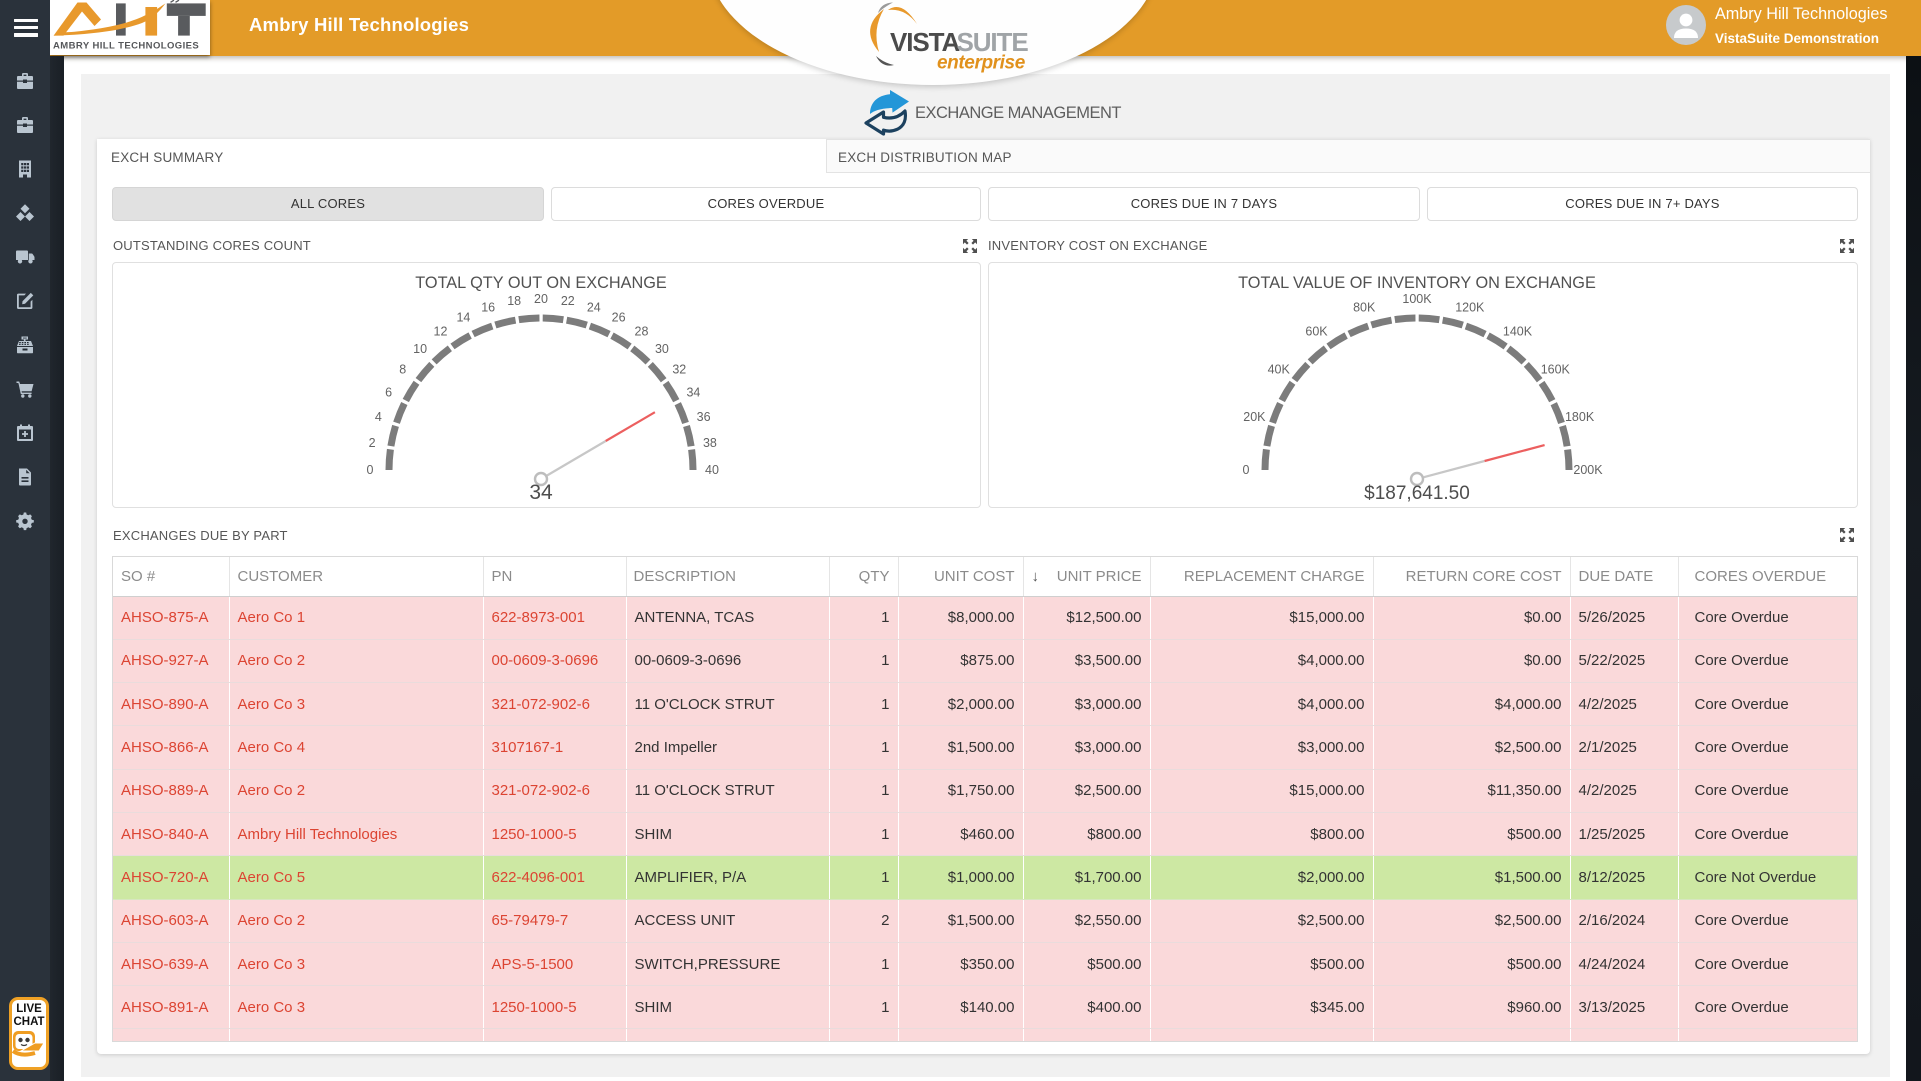 This screenshot has height=1081, width=1921. I want to click on svg-text:TOTAL VALUE OF INVENTORY ON EX: TOTAL VALUE OF INVENTORY ON EXCHANGE, so click(1417, 283).